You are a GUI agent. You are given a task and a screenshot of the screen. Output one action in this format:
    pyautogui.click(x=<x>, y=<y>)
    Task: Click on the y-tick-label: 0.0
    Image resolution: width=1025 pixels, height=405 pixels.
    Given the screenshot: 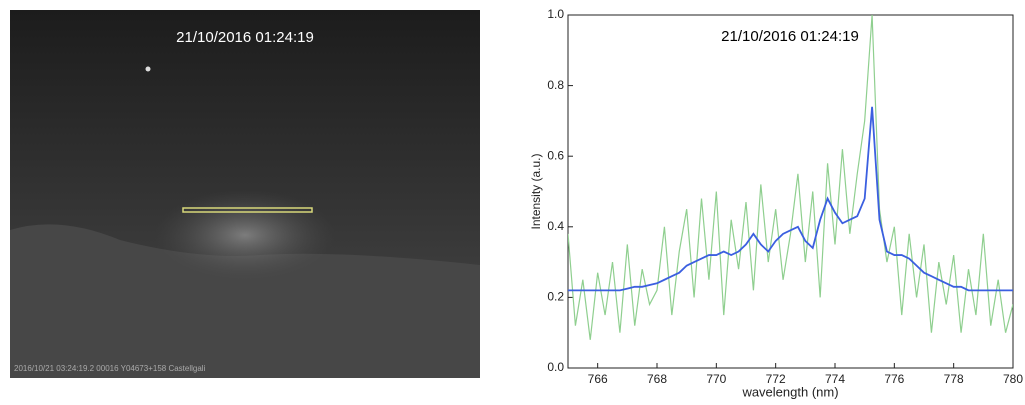 What is the action you would take?
    pyautogui.click(x=555, y=367)
    